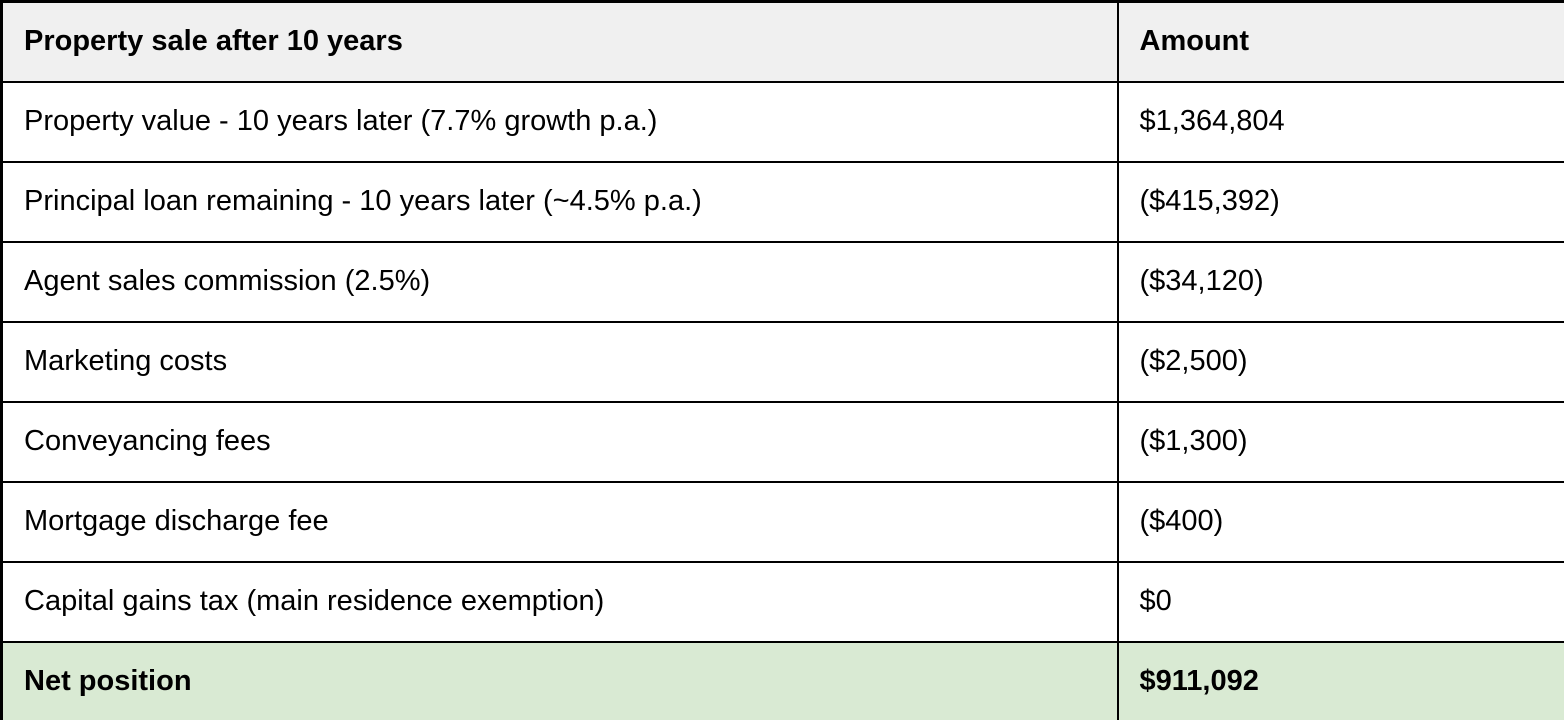  Describe the element at coordinates (559, 680) in the screenshot. I see `net-position-label: Net position` at that location.